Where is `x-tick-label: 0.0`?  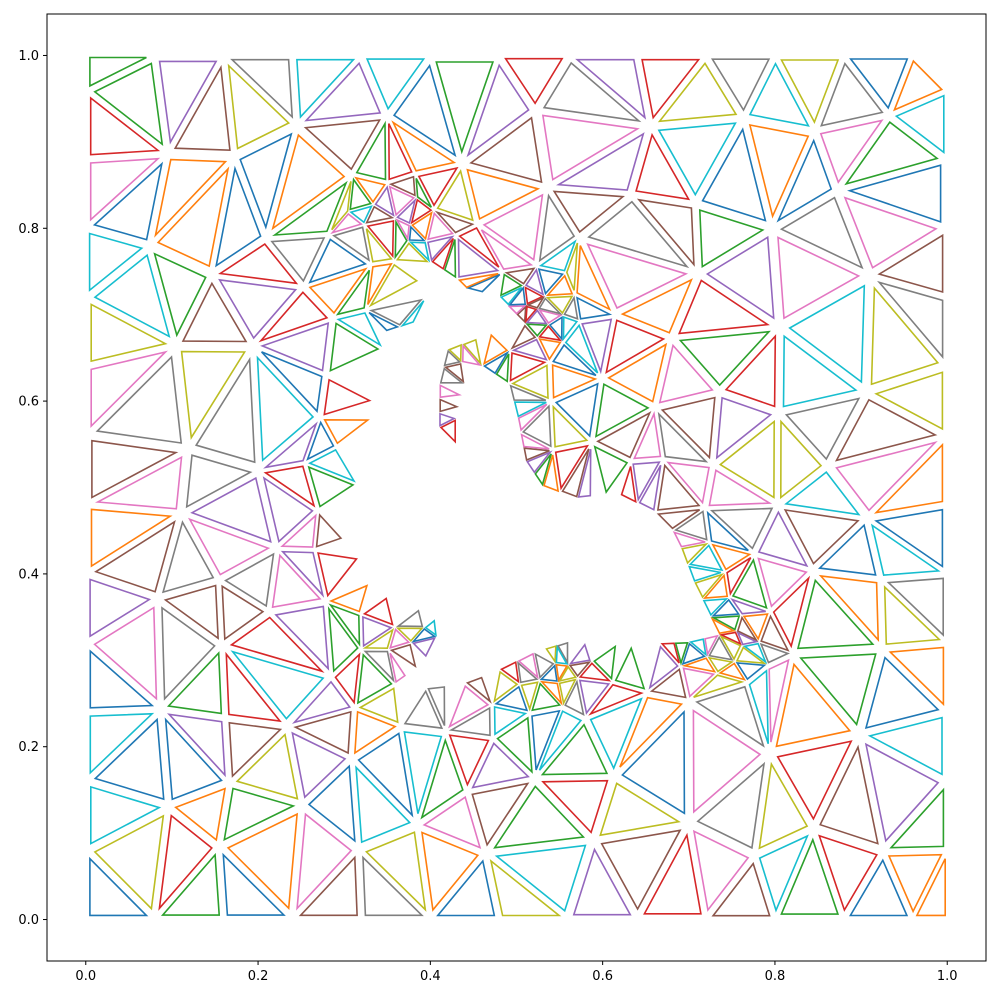
x-tick-label: 0.0 is located at coordinates (85, 976).